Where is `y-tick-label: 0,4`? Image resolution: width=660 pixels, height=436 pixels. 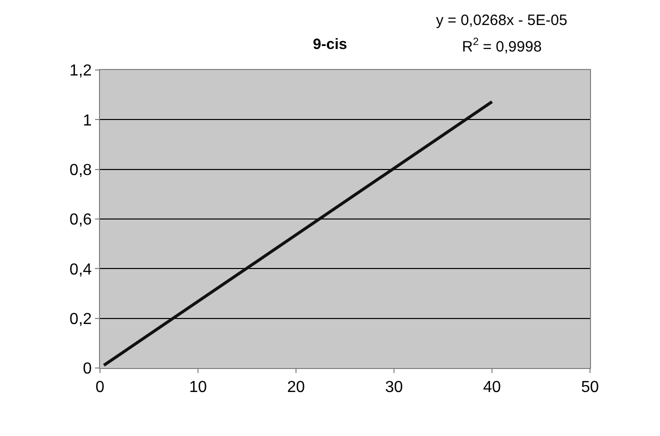 y-tick-label: 0,4 is located at coordinates (81, 269).